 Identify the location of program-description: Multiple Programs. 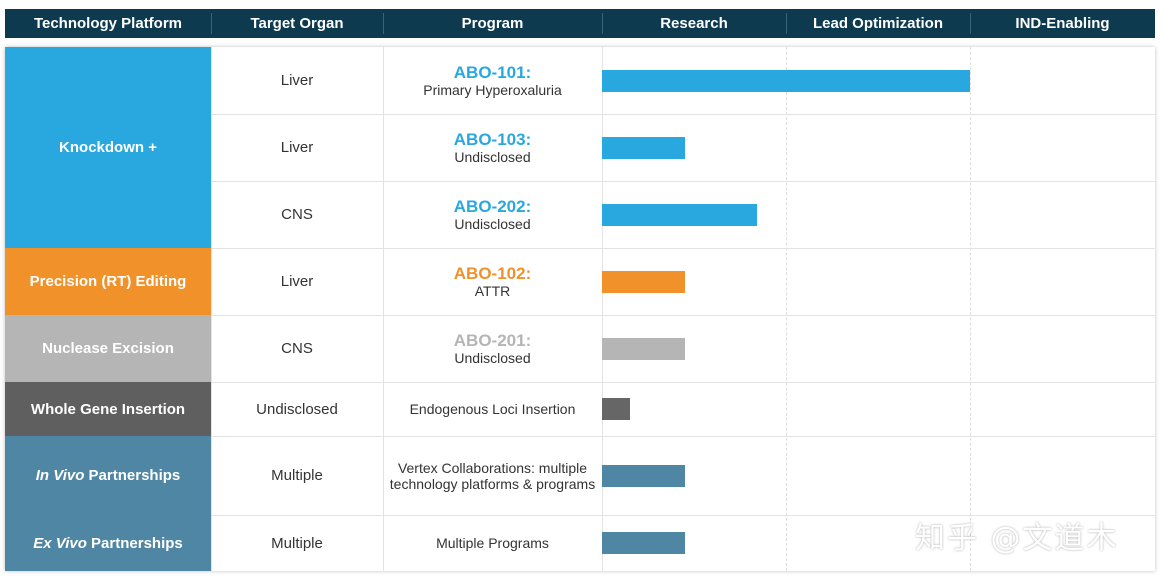
(492, 543).